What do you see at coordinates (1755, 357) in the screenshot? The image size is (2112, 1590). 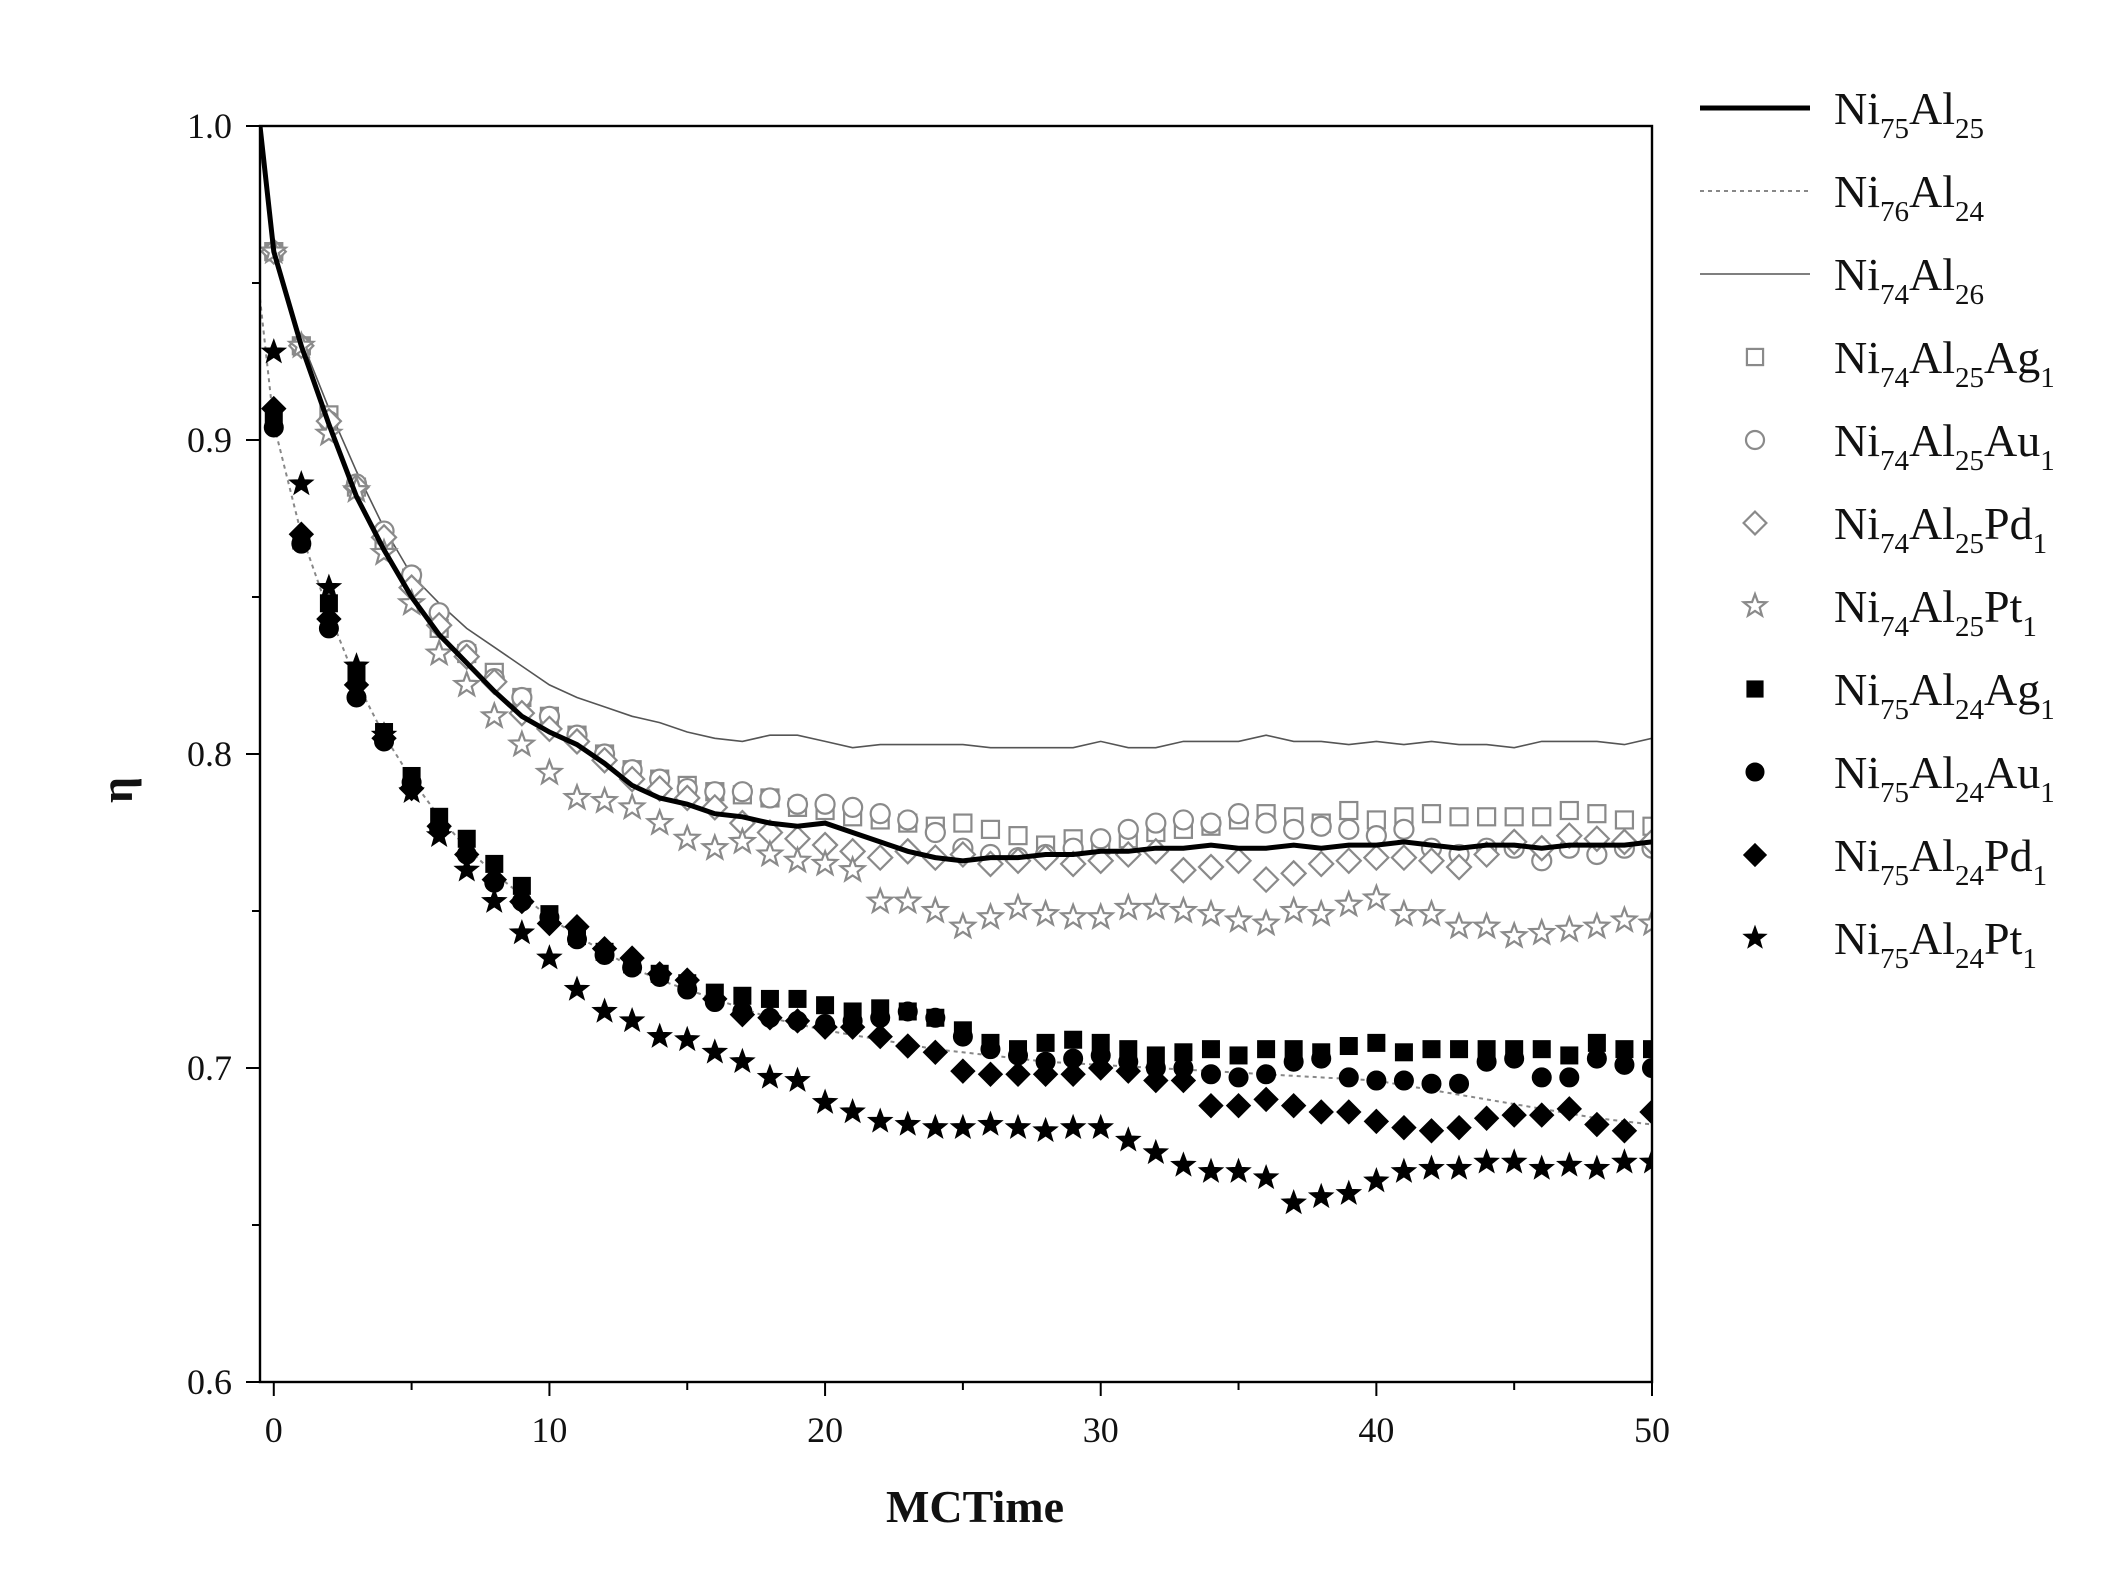 I see `legend-marker-ni74al25ag1` at bounding box center [1755, 357].